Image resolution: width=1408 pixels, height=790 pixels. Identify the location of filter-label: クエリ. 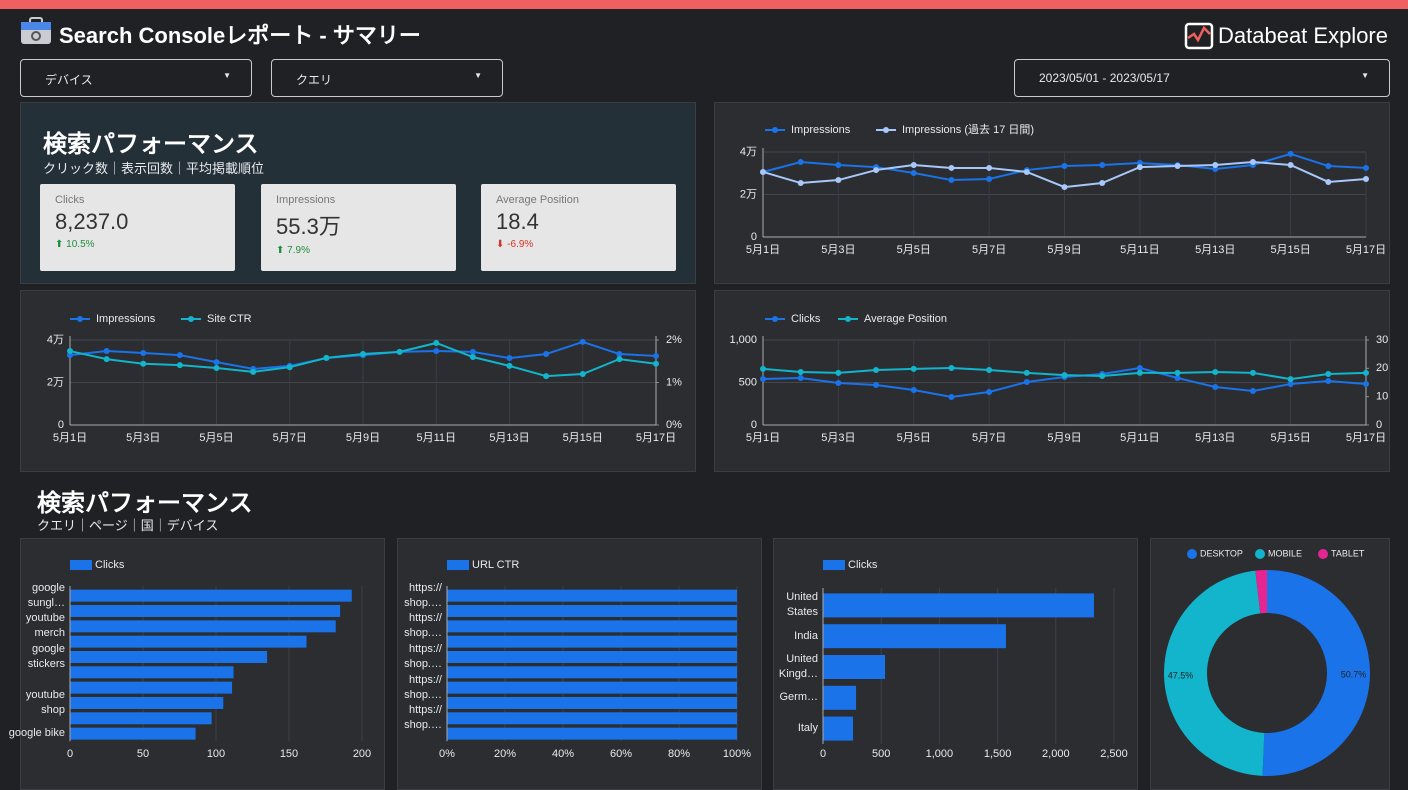
(314, 80).